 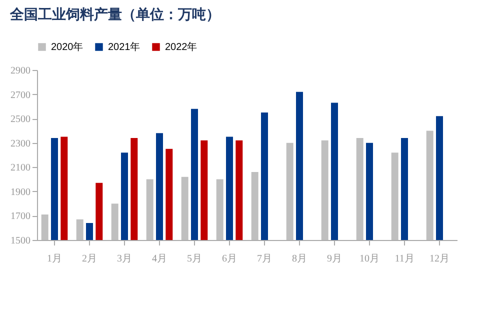 I want to click on y-tick-label: 1700, so click(x=20, y=216).